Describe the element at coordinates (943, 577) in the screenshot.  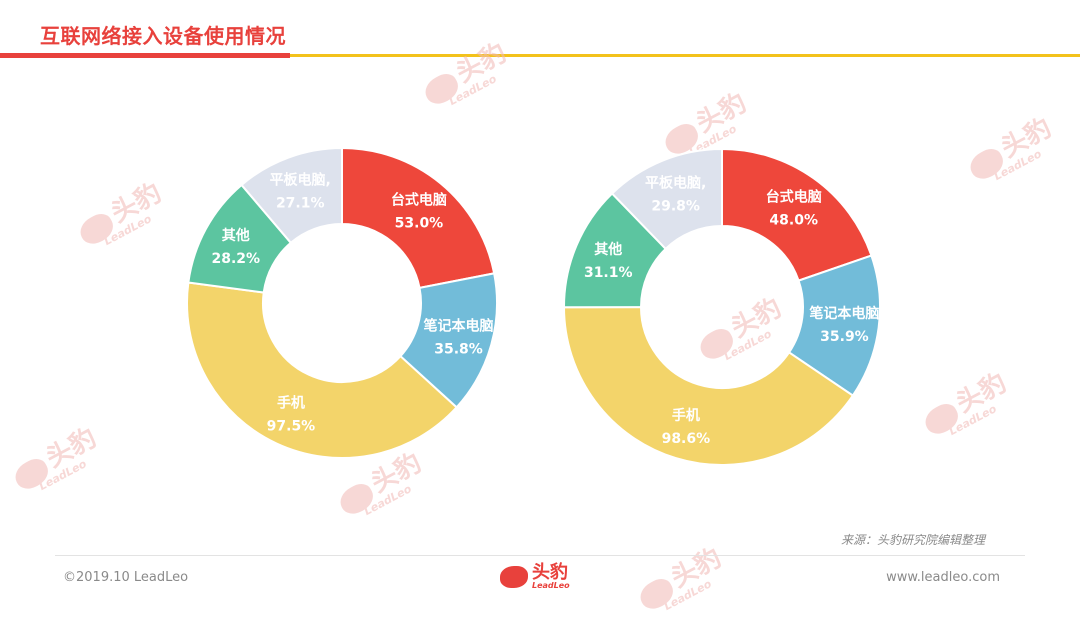
I see `website-link: www.leadleo.com` at that location.